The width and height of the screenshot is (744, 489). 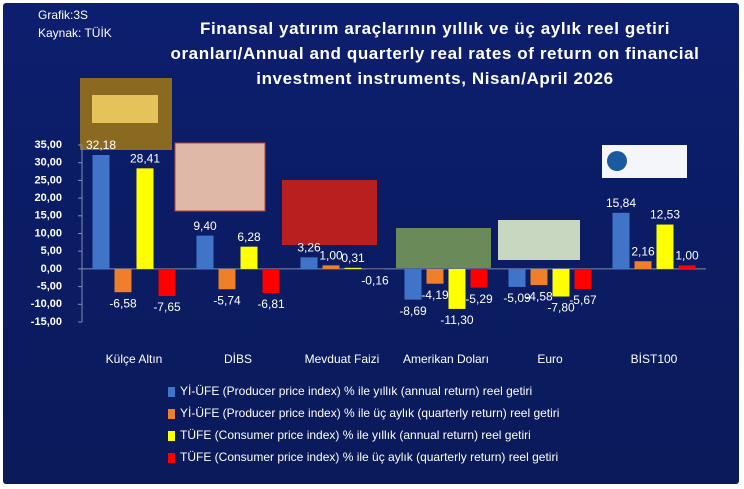 I want to click on value-label: -4,19, so click(x=435, y=295).